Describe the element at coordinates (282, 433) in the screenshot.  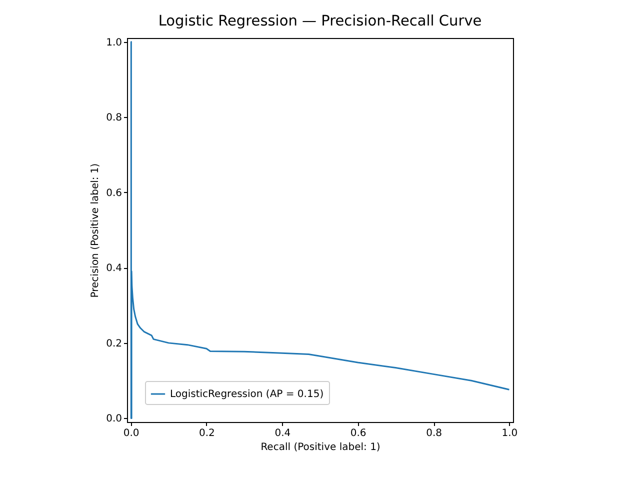
I see `x-tick-label: 0.4` at that location.